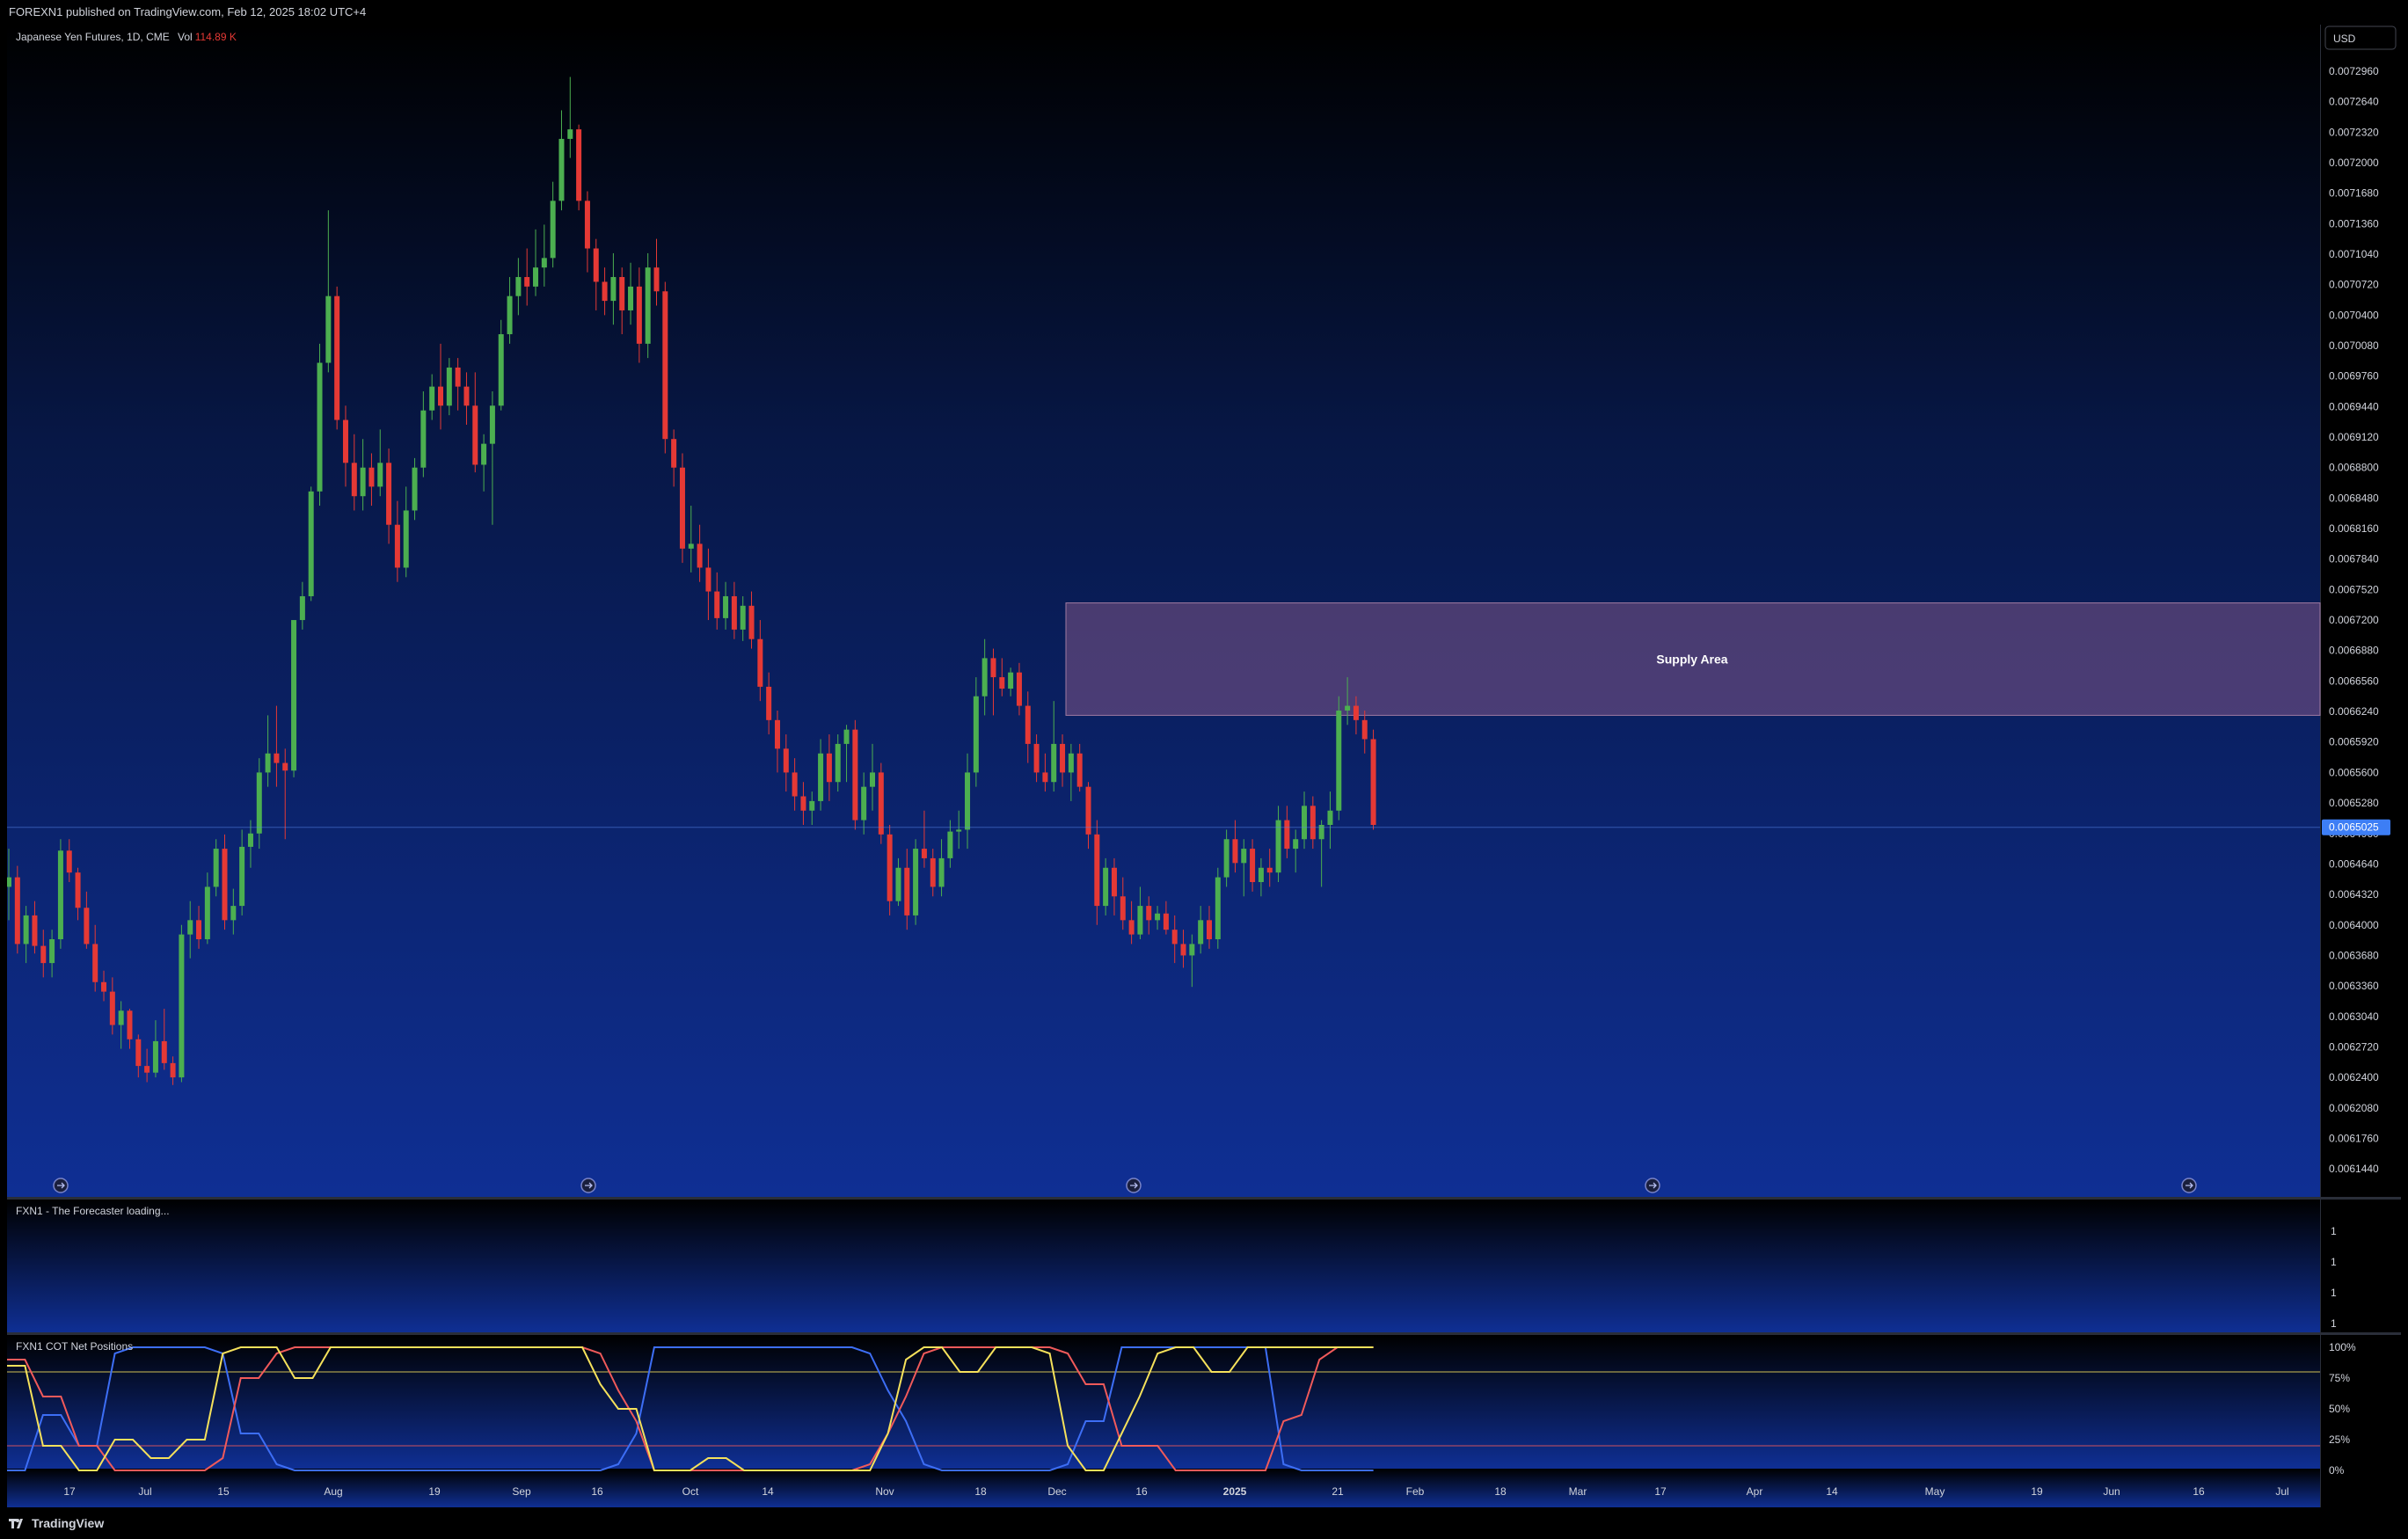 Image resolution: width=2408 pixels, height=1539 pixels. Describe the element at coordinates (68, 1523) in the screenshot. I see `footer-brand: TradingView` at that location.